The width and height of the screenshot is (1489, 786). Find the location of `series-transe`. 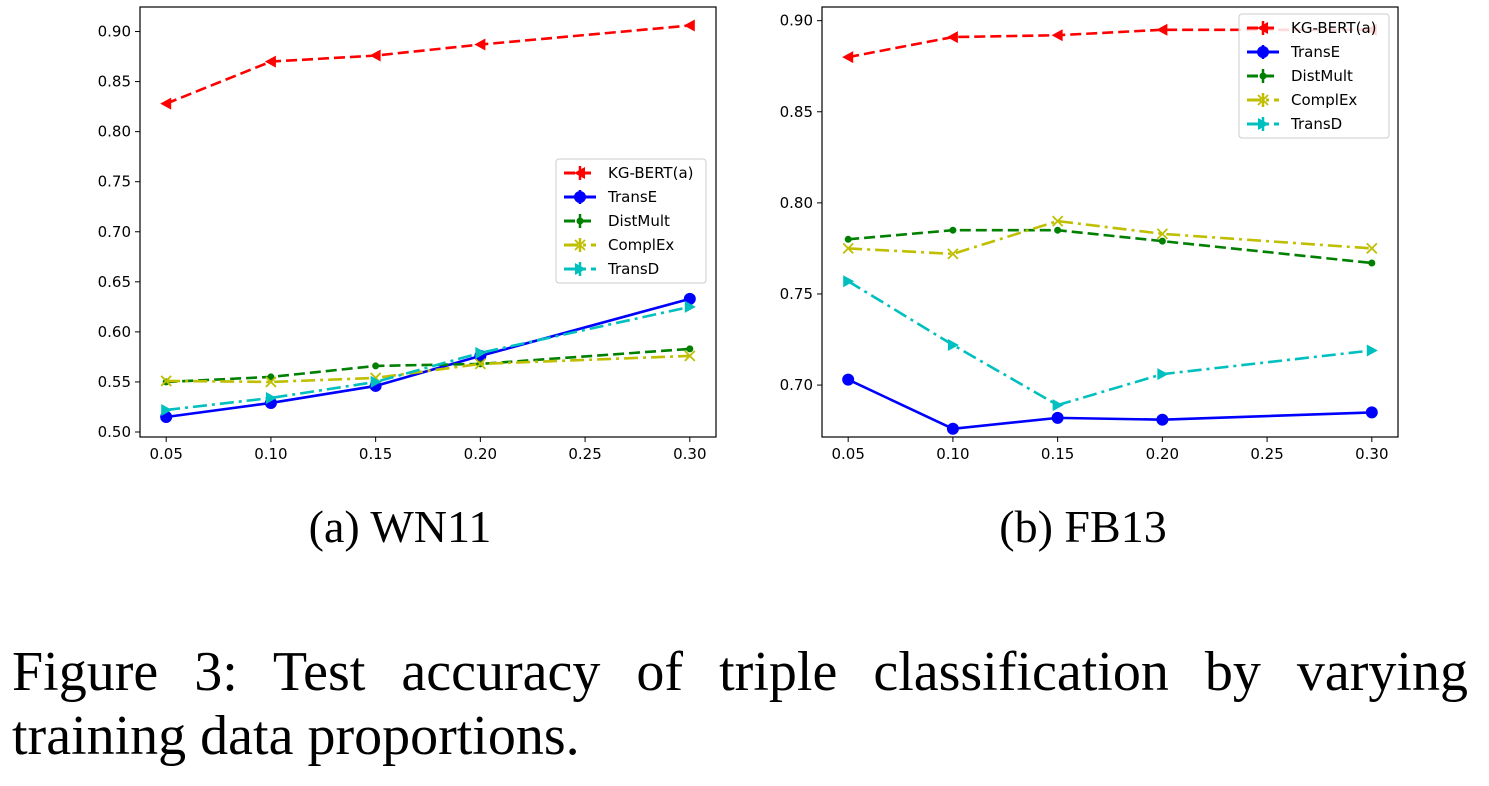

series-transe is located at coordinates (1110, 404).